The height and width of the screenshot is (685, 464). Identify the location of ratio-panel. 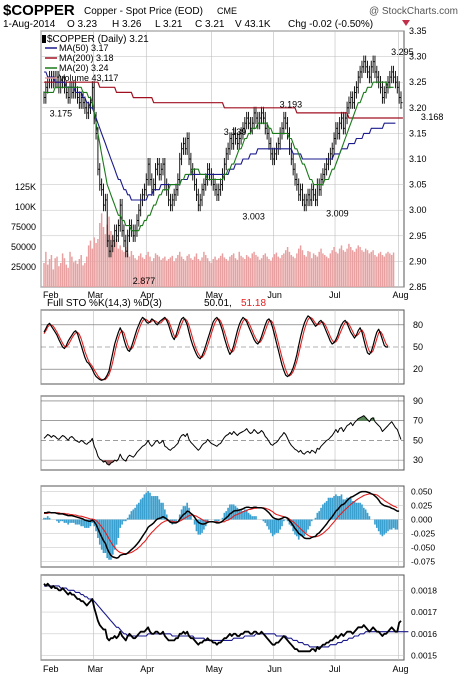
(222, 617).